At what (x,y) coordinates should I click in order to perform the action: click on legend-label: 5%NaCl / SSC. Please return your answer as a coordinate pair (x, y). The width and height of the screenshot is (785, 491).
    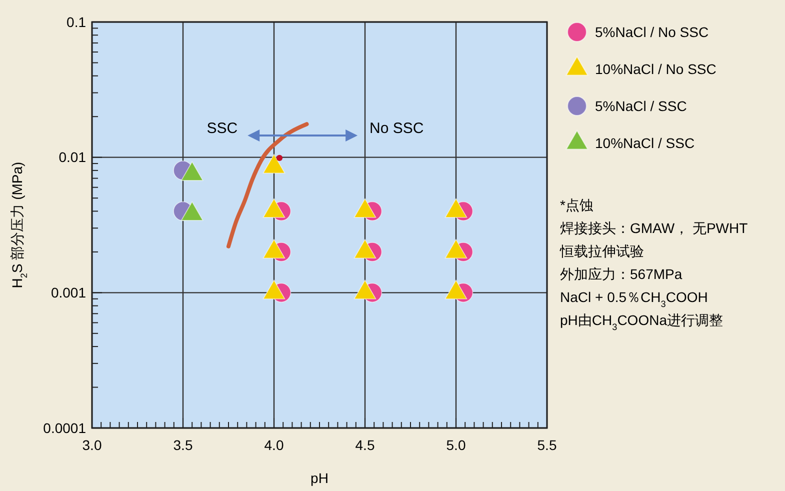
    Looking at the image, I should click on (641, 106).